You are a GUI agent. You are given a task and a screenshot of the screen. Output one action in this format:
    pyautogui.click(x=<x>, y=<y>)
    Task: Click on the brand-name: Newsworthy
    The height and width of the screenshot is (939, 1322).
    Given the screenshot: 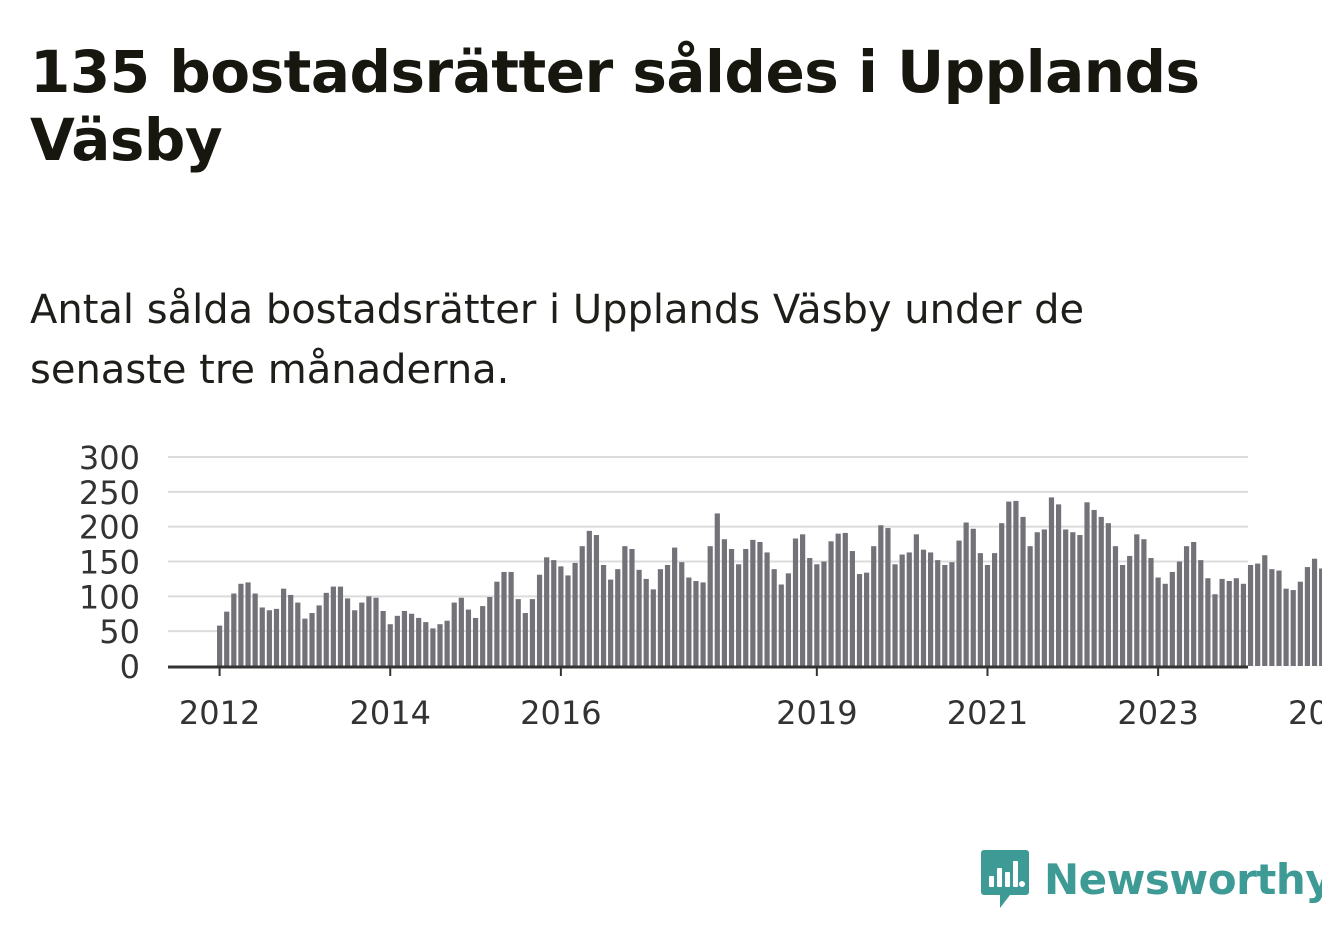 What is the action you would take?
    pyautogui.click(x=1183, y=879)
    